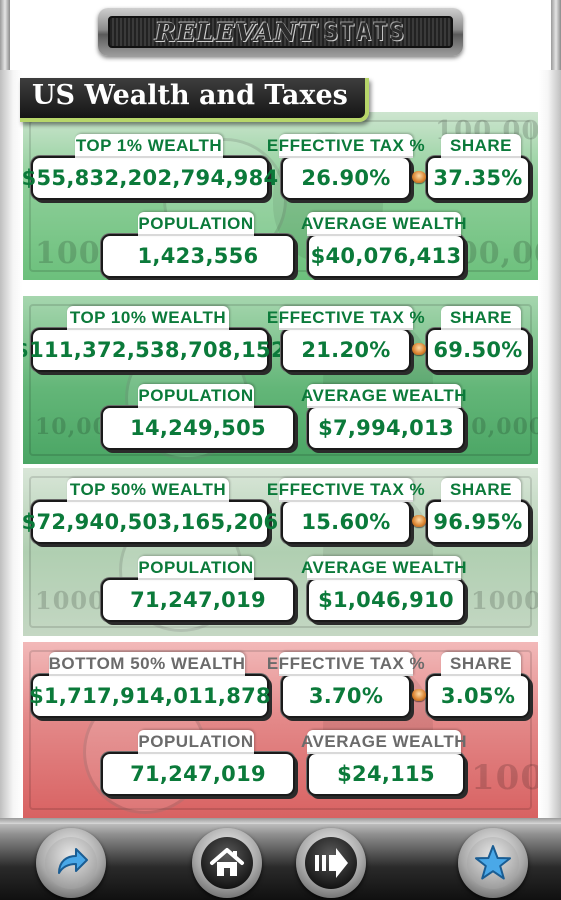 This screenshot has height=900, width=561. I want to click on star-icon, so click(493, 863).